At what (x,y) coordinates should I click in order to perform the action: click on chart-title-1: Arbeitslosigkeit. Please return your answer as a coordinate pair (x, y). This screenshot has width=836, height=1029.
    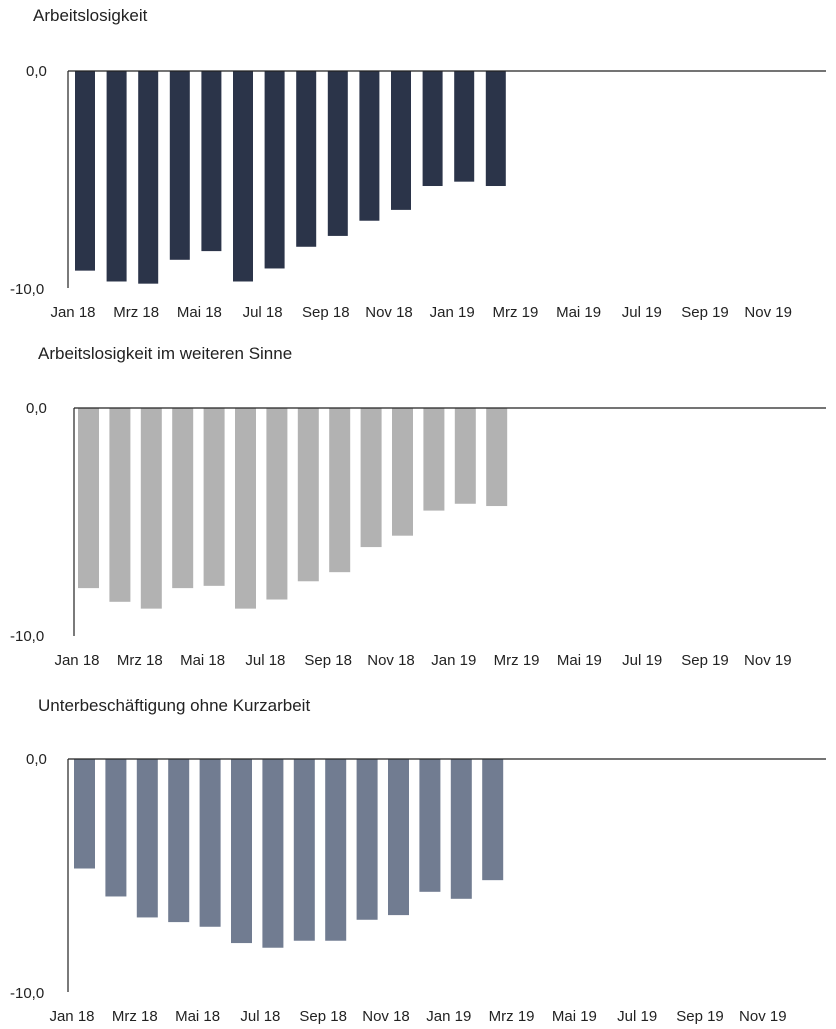
    Looking at the image, I should click on (90, 15).